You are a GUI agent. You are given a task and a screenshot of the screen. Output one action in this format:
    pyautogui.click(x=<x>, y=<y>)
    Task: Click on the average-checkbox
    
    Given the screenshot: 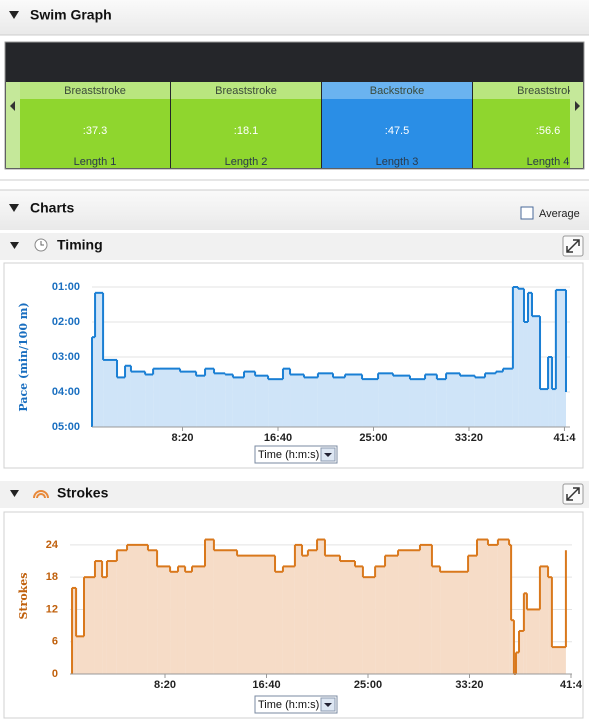 What is the action you would take?
    pyautogui.click(x=527, y=213)
    